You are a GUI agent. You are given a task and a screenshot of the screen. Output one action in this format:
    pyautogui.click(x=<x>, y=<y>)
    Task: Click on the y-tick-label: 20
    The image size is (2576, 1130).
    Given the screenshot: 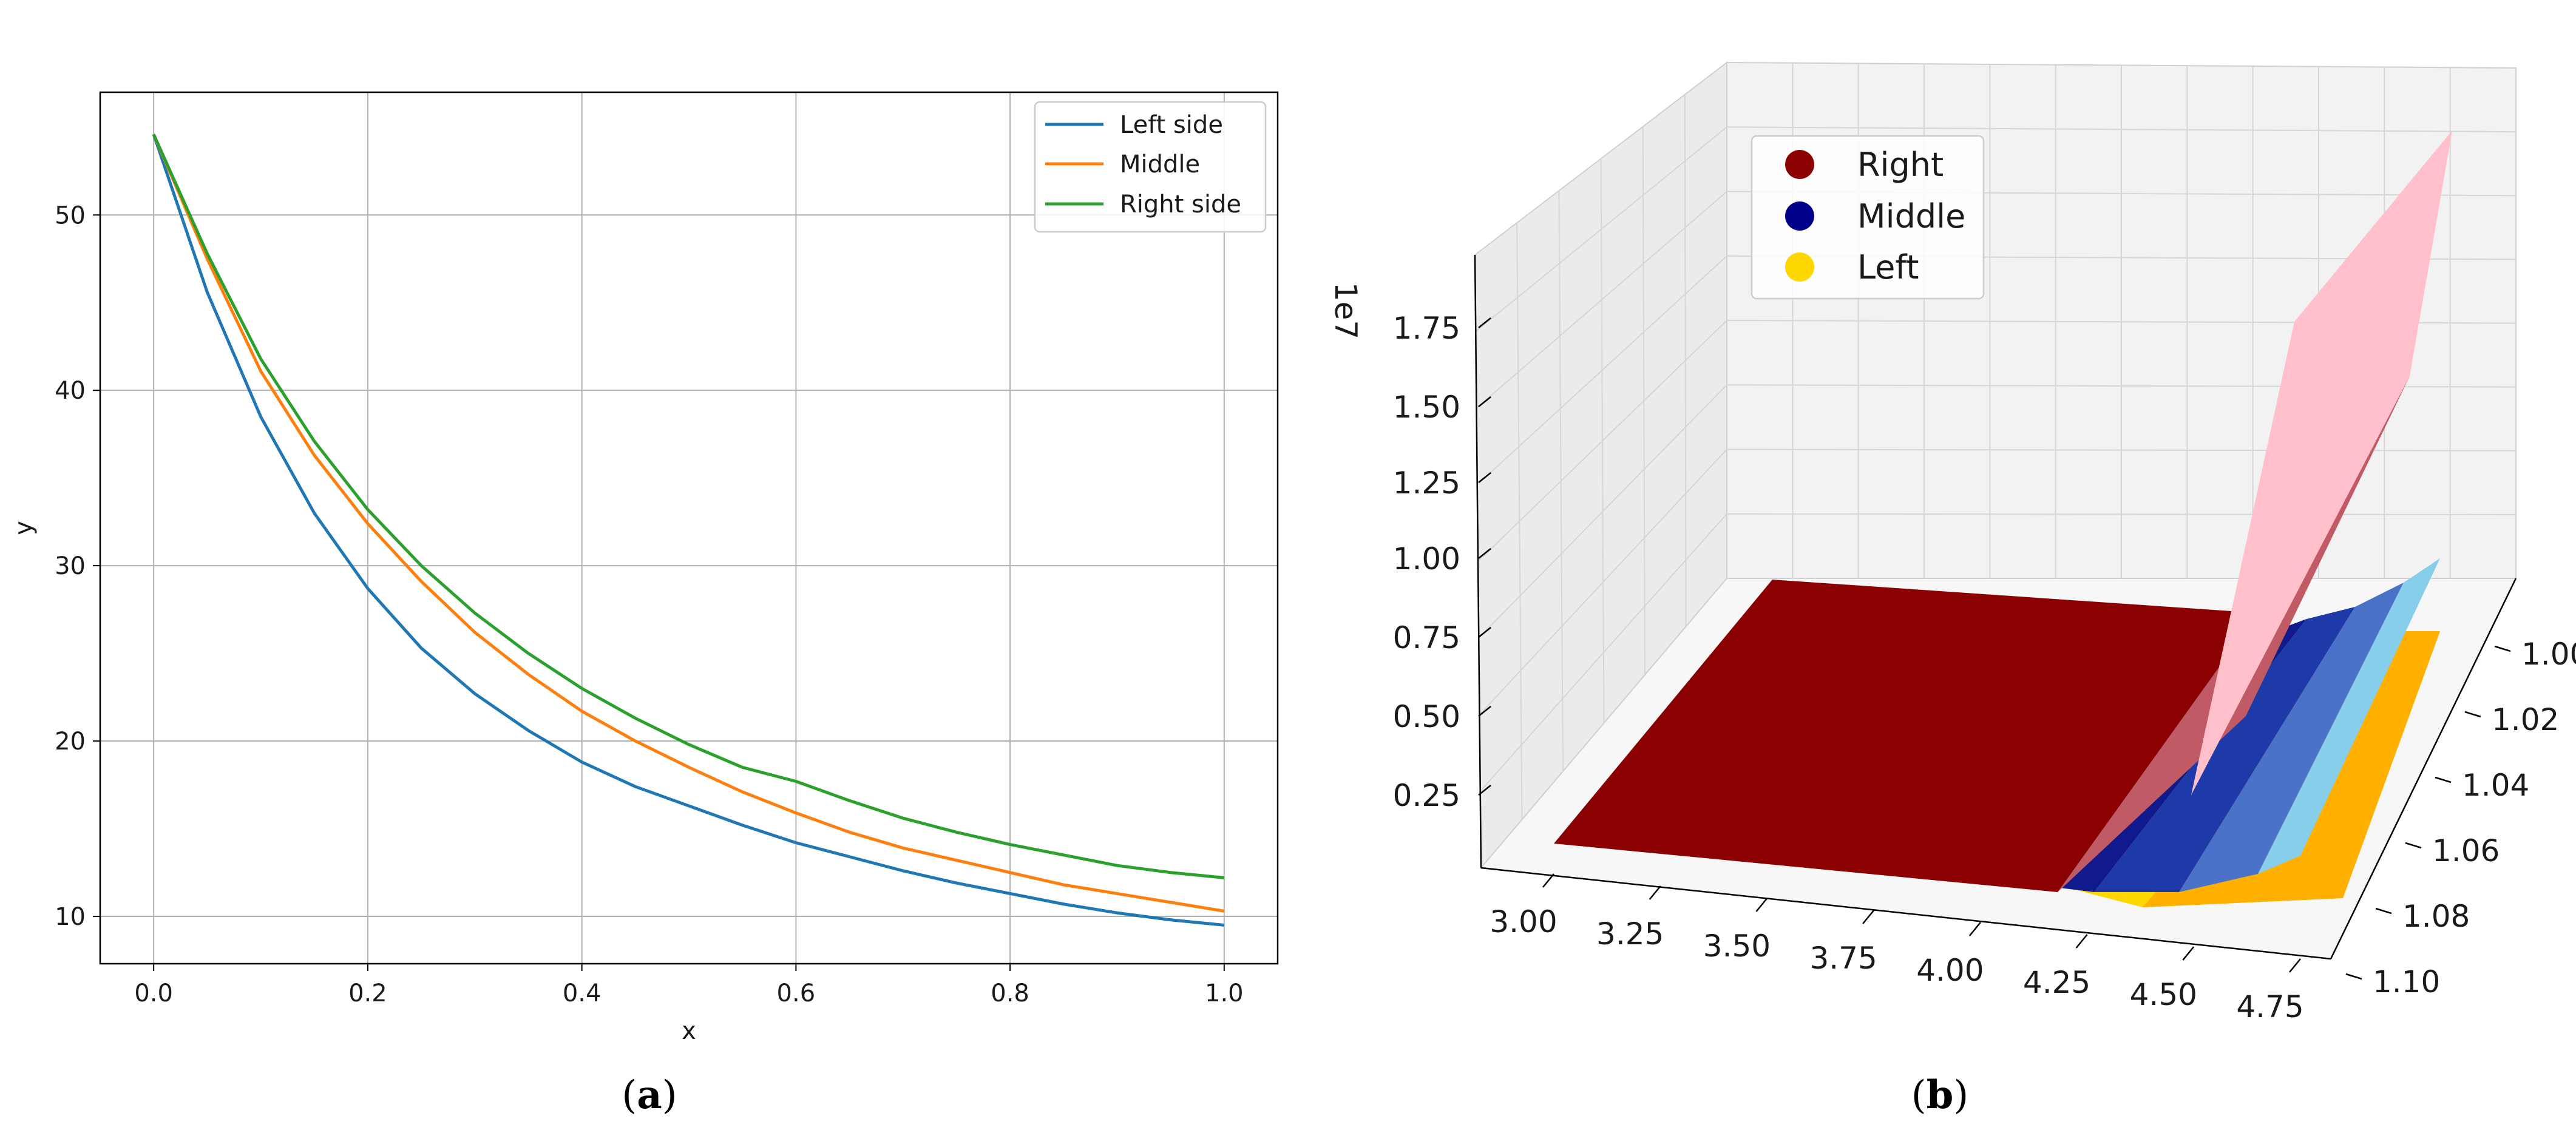 What is the action you would take?
    pyautogui.click(x=70, y=742)
    